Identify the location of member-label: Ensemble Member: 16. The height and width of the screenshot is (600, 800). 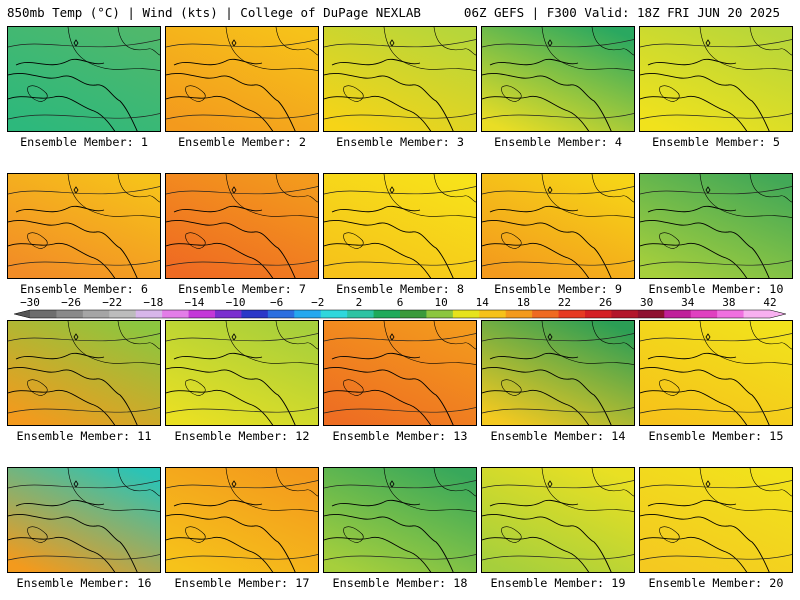
(84, 583).